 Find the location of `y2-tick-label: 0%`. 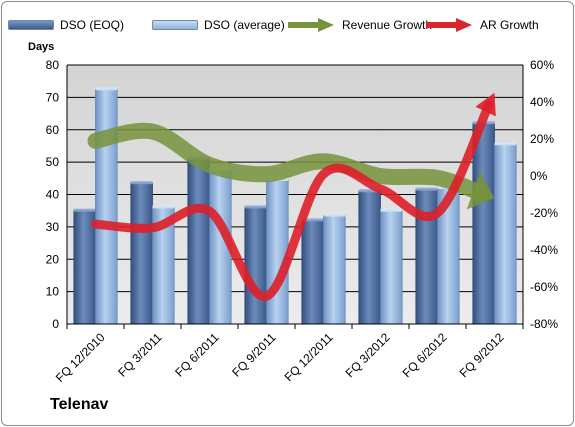

y2-tick-label: 0% is located at coordinates (539, 176).